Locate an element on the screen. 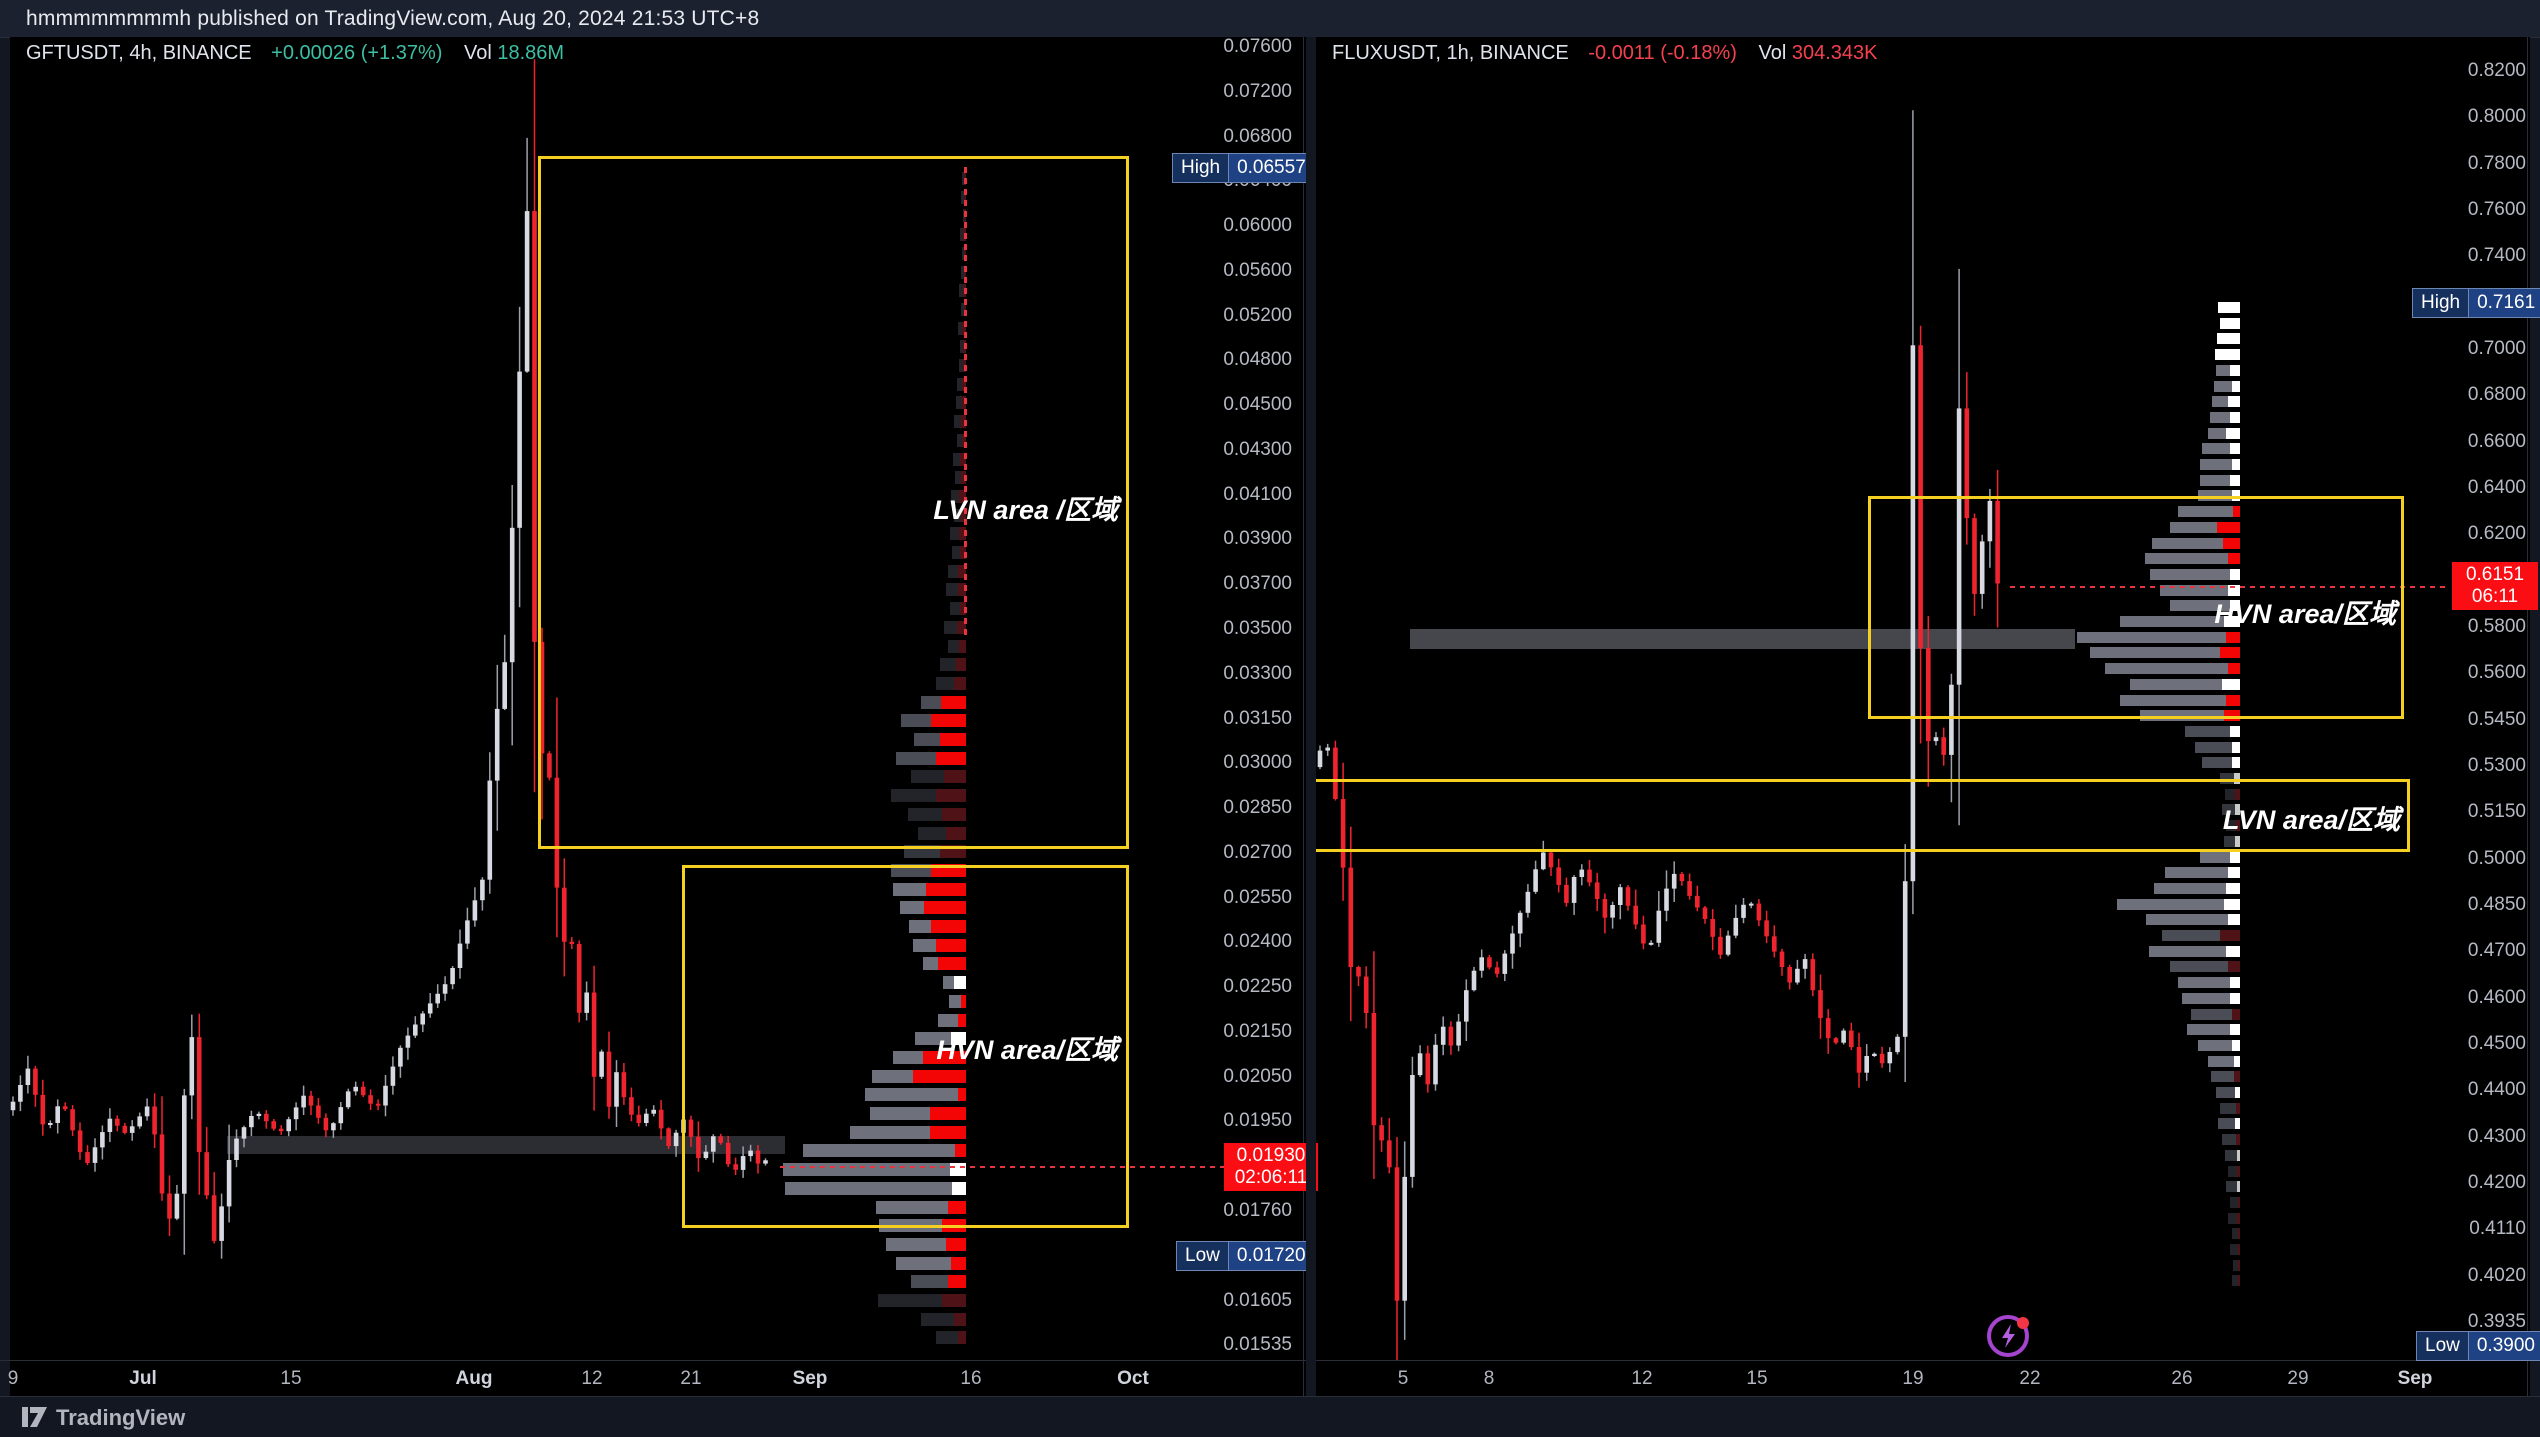 The image size is (2540, 1437). time-tick: 21 is located at coordinates (691, 1378).